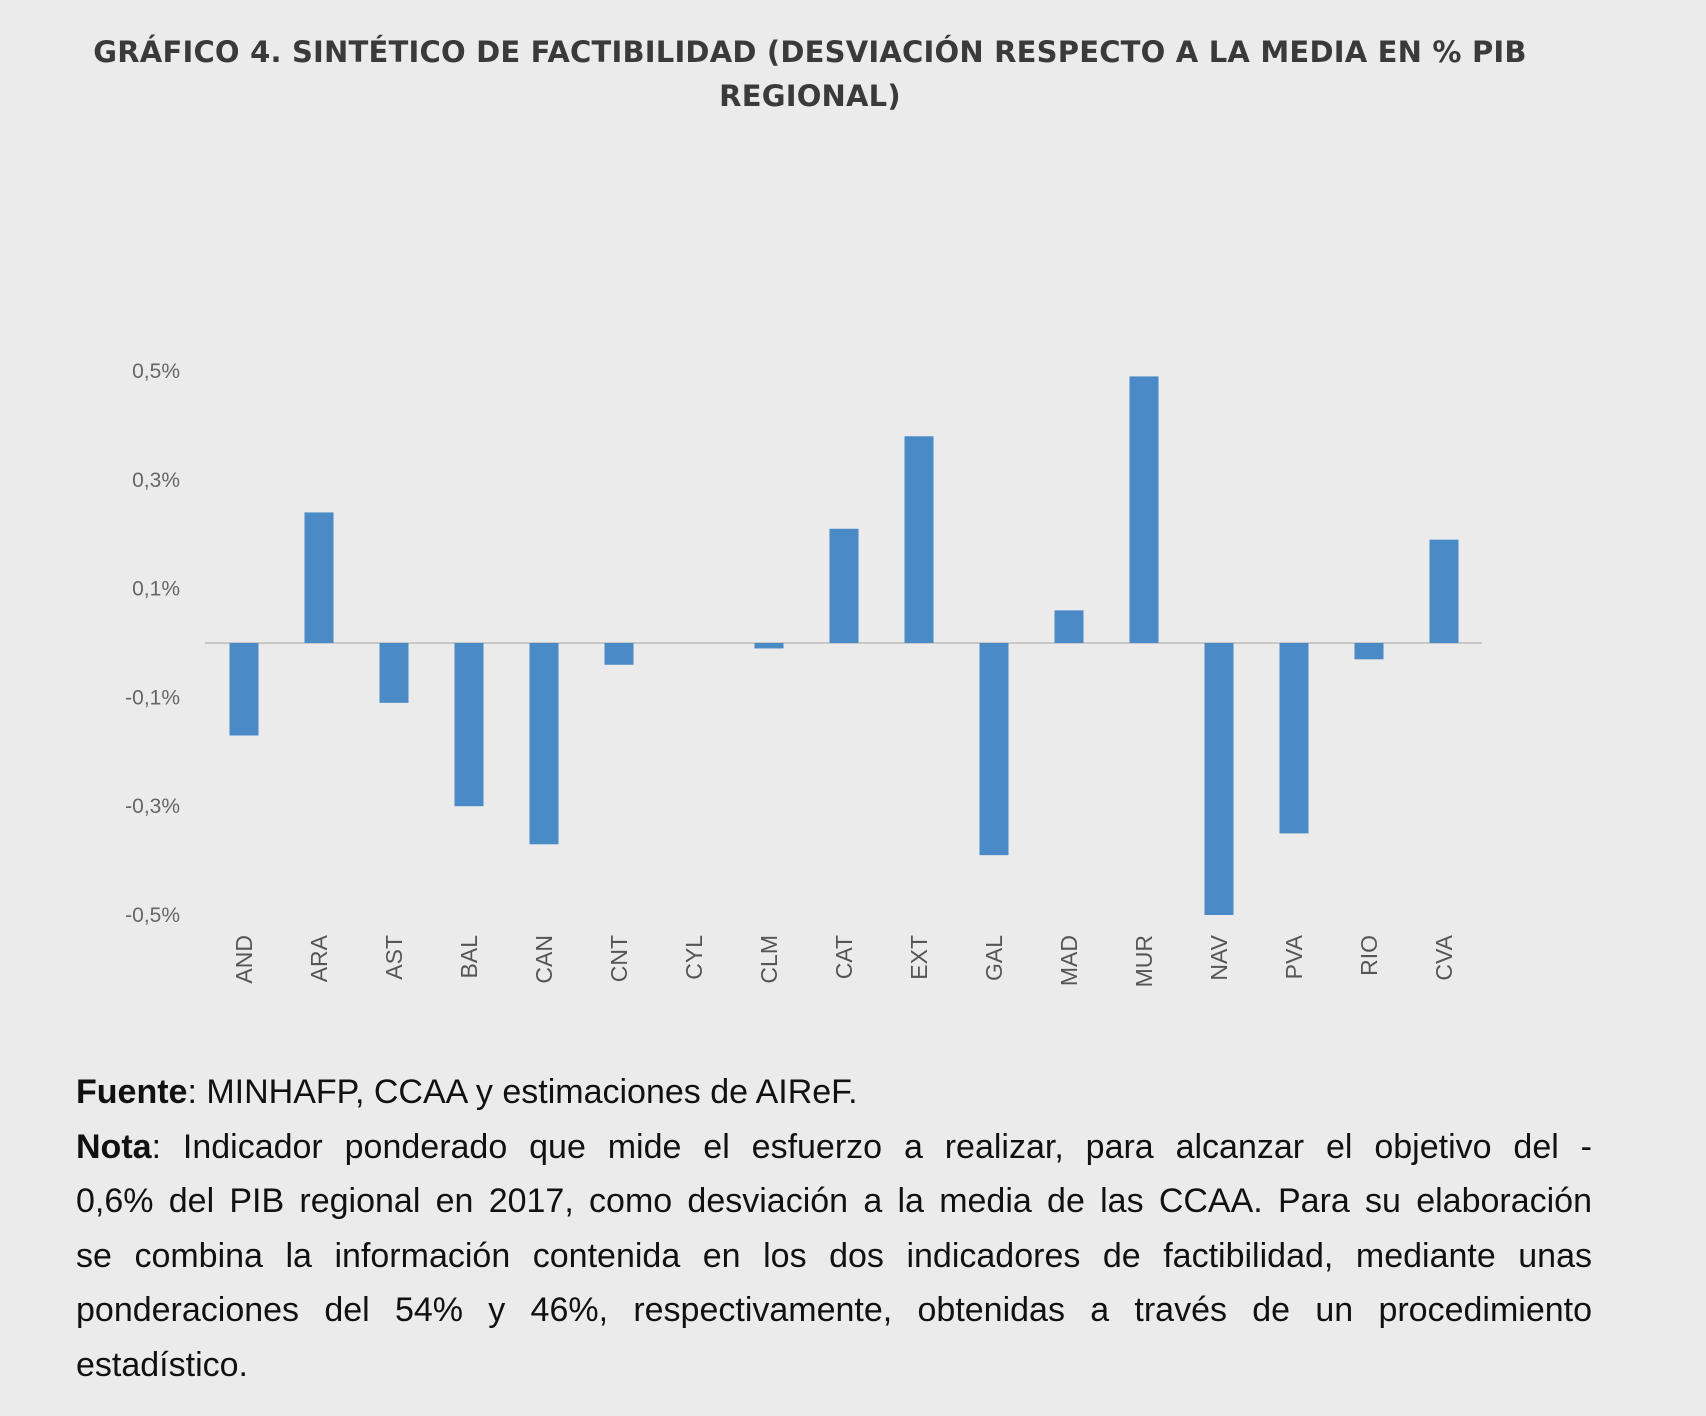  Describe the element at coordinates (769, 959) in the screenshot. I see `x-tick-label: CLM` at that location.